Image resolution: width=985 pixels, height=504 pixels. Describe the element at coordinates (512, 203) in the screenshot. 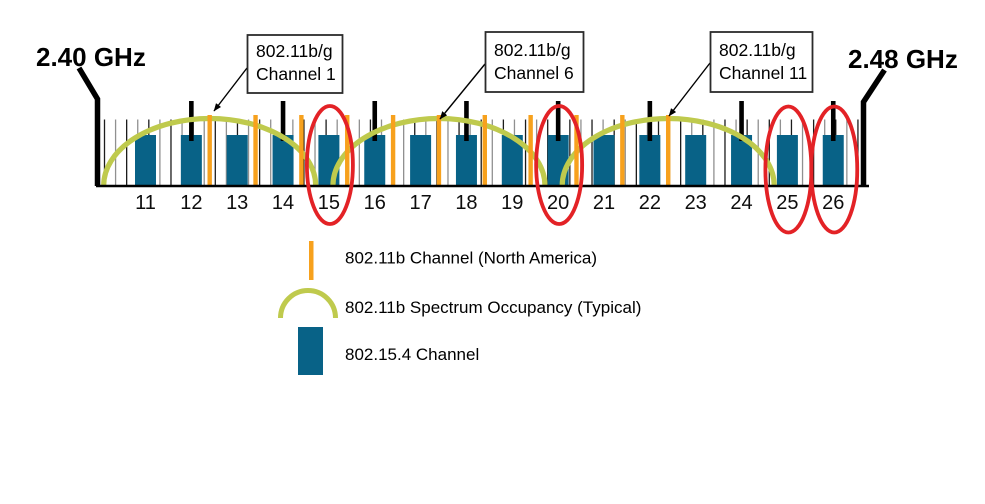

I see `zigbee-channel-label-19: 19` at that location.